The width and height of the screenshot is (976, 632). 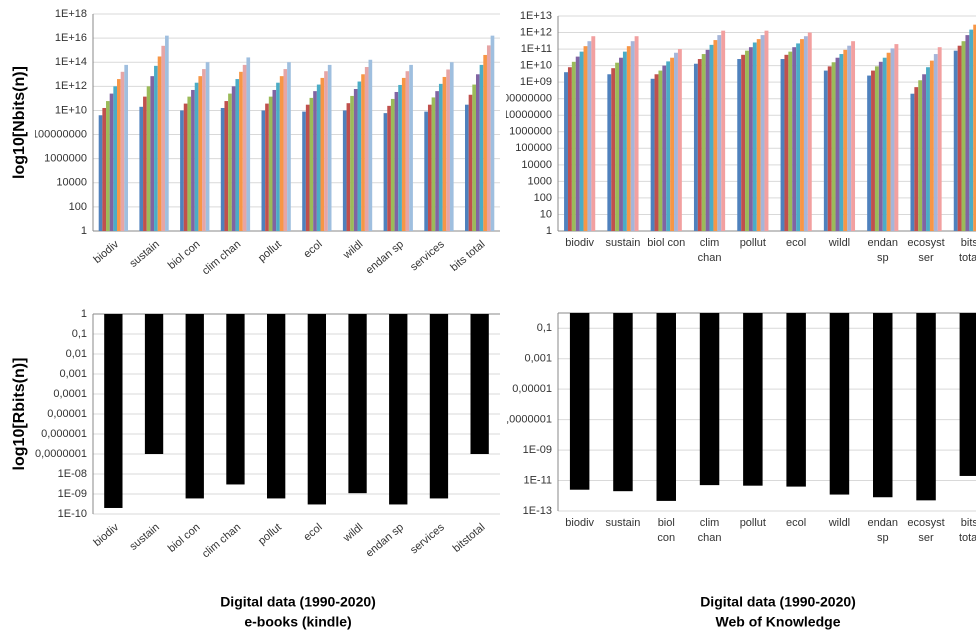 What do you see at coordinates (71, 14) in the screenshot?
I see `y-tick-label: 1E+18` at bounding box center [71, 14].